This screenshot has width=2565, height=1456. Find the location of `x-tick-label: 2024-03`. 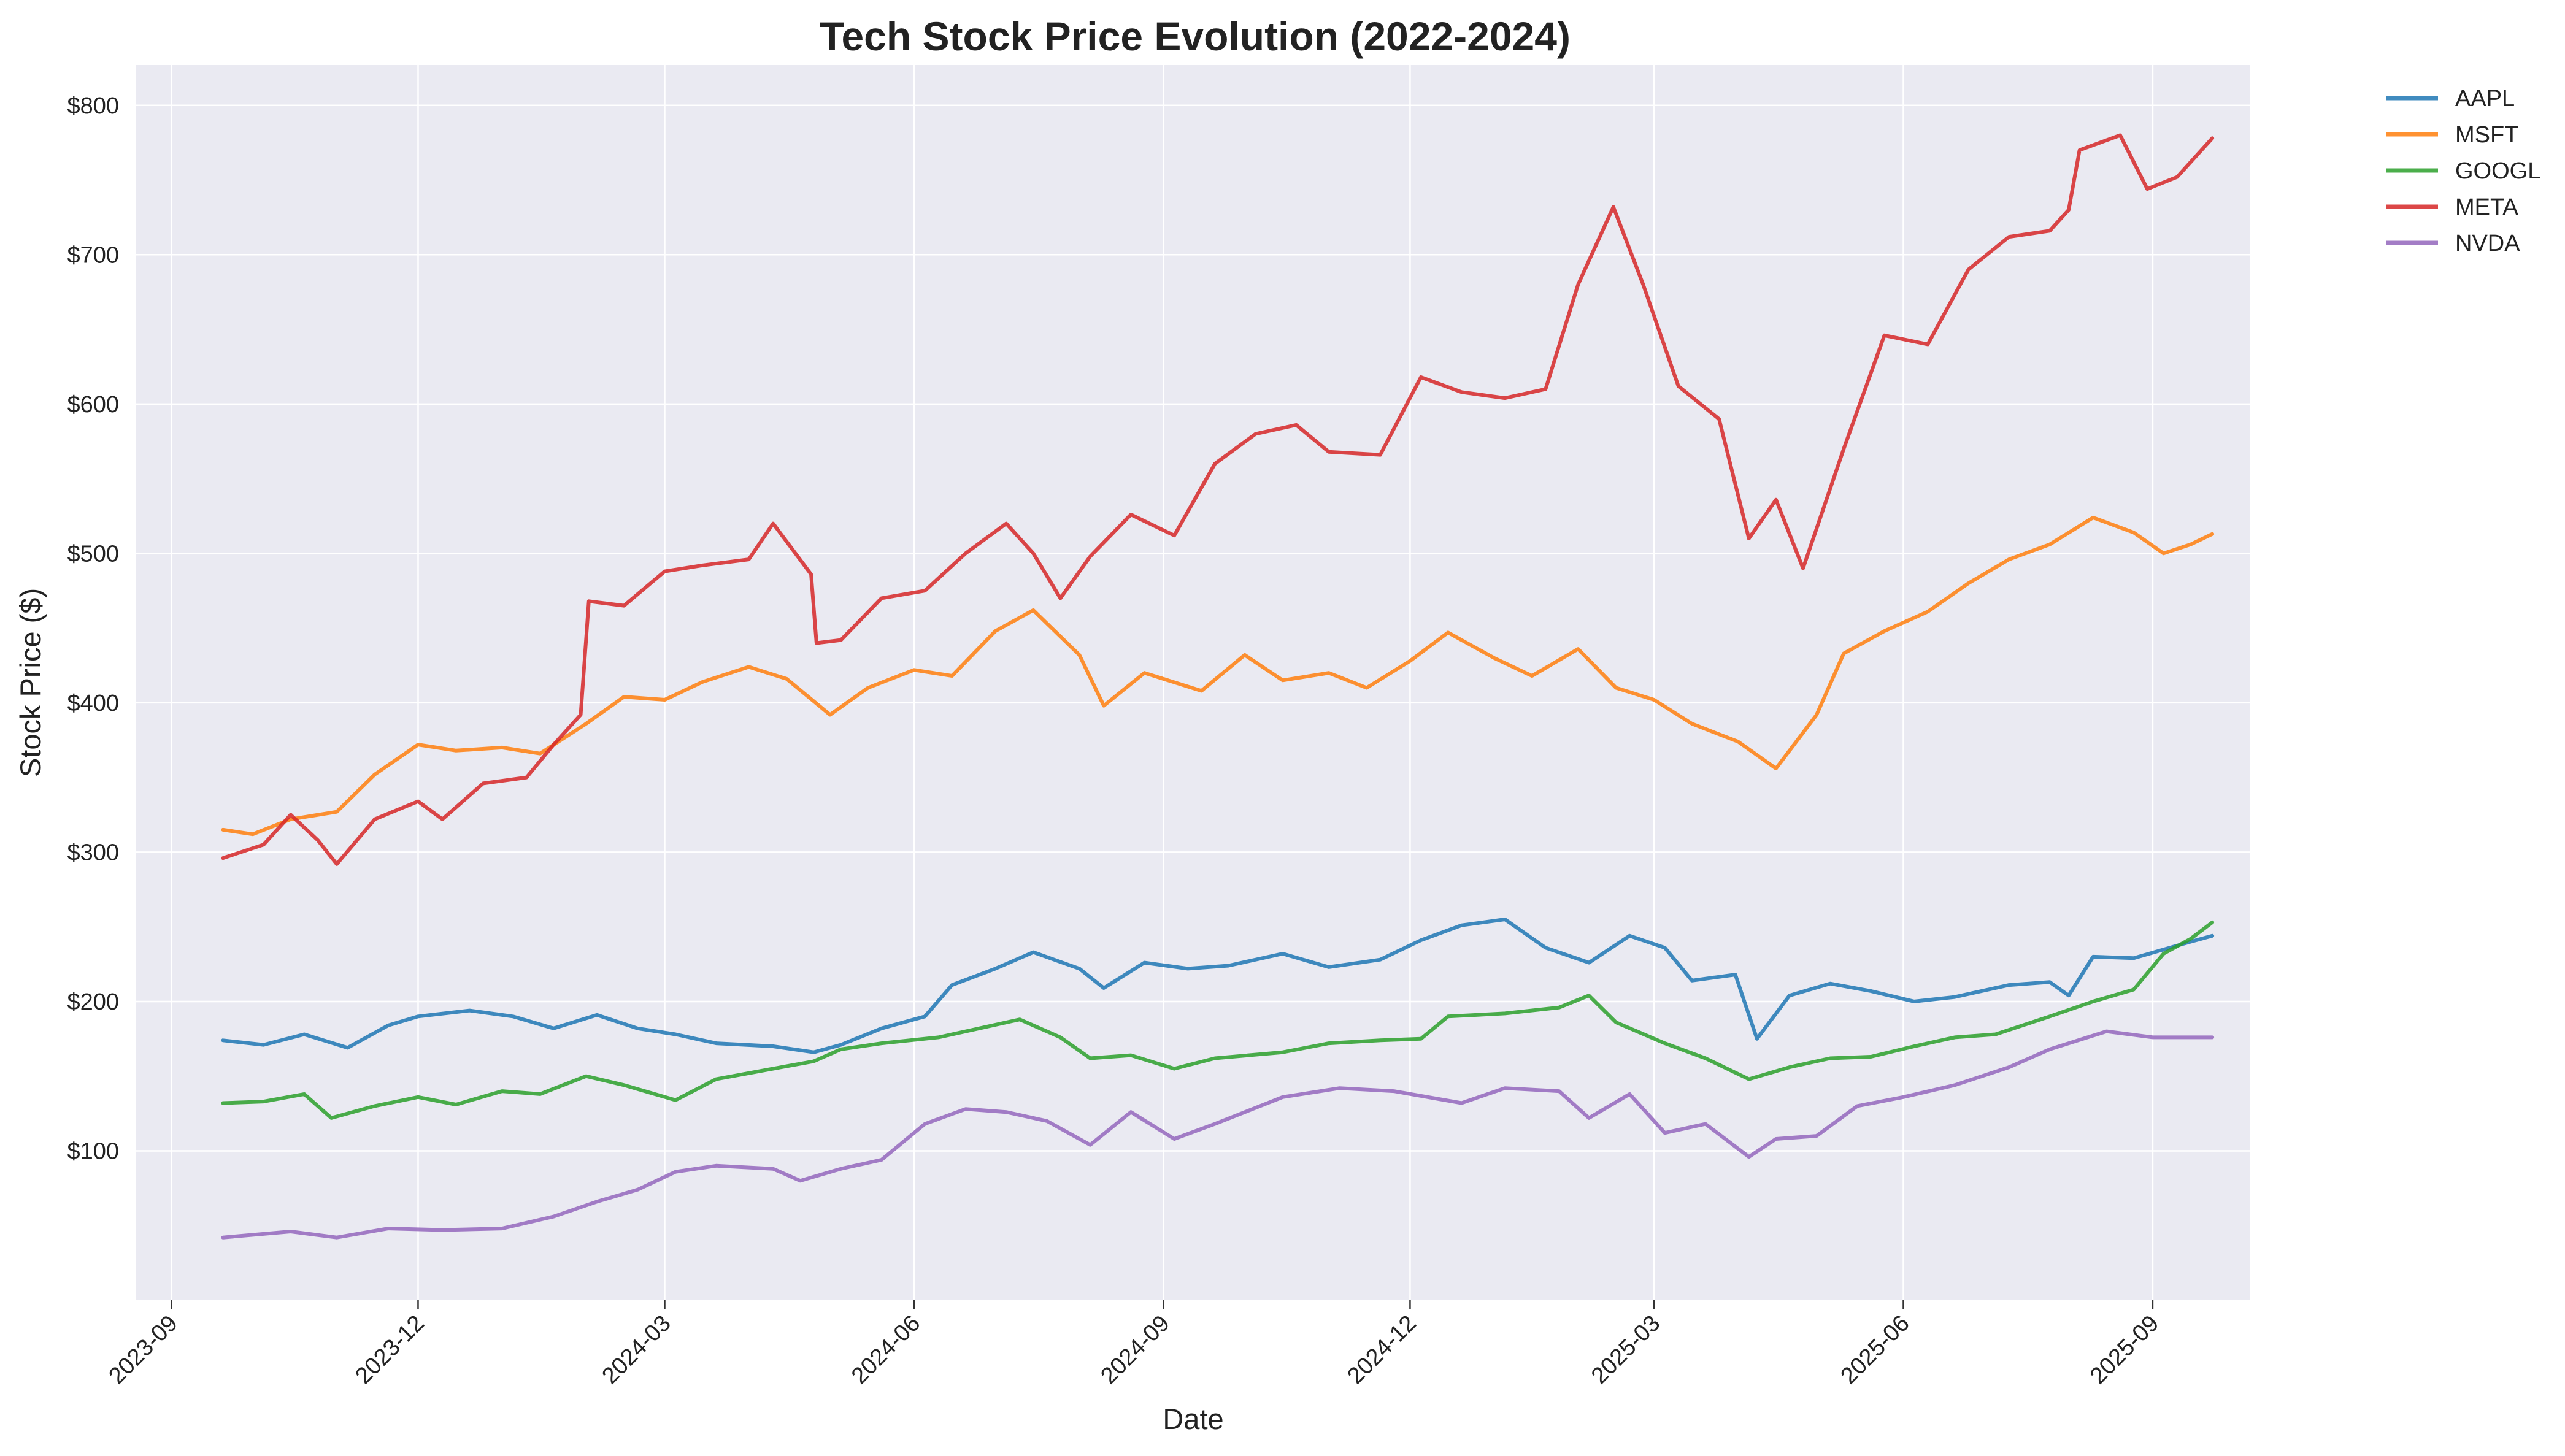

x-tick-label: 2024-03 is located at coordinates (637, 1350).